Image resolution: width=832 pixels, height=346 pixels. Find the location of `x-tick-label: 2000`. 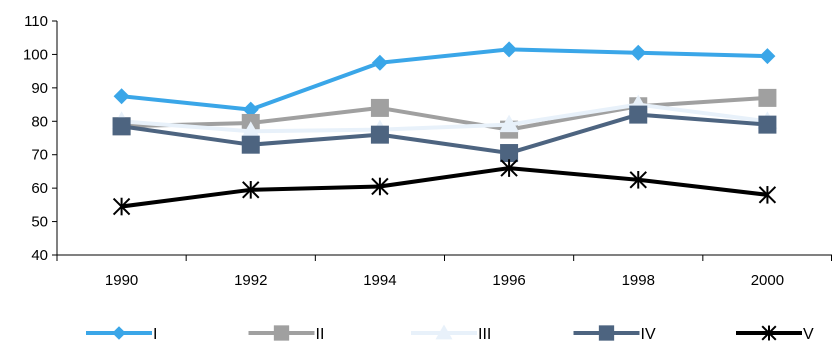

x-tick-label: 2000 is located at coordinates (767, 280).